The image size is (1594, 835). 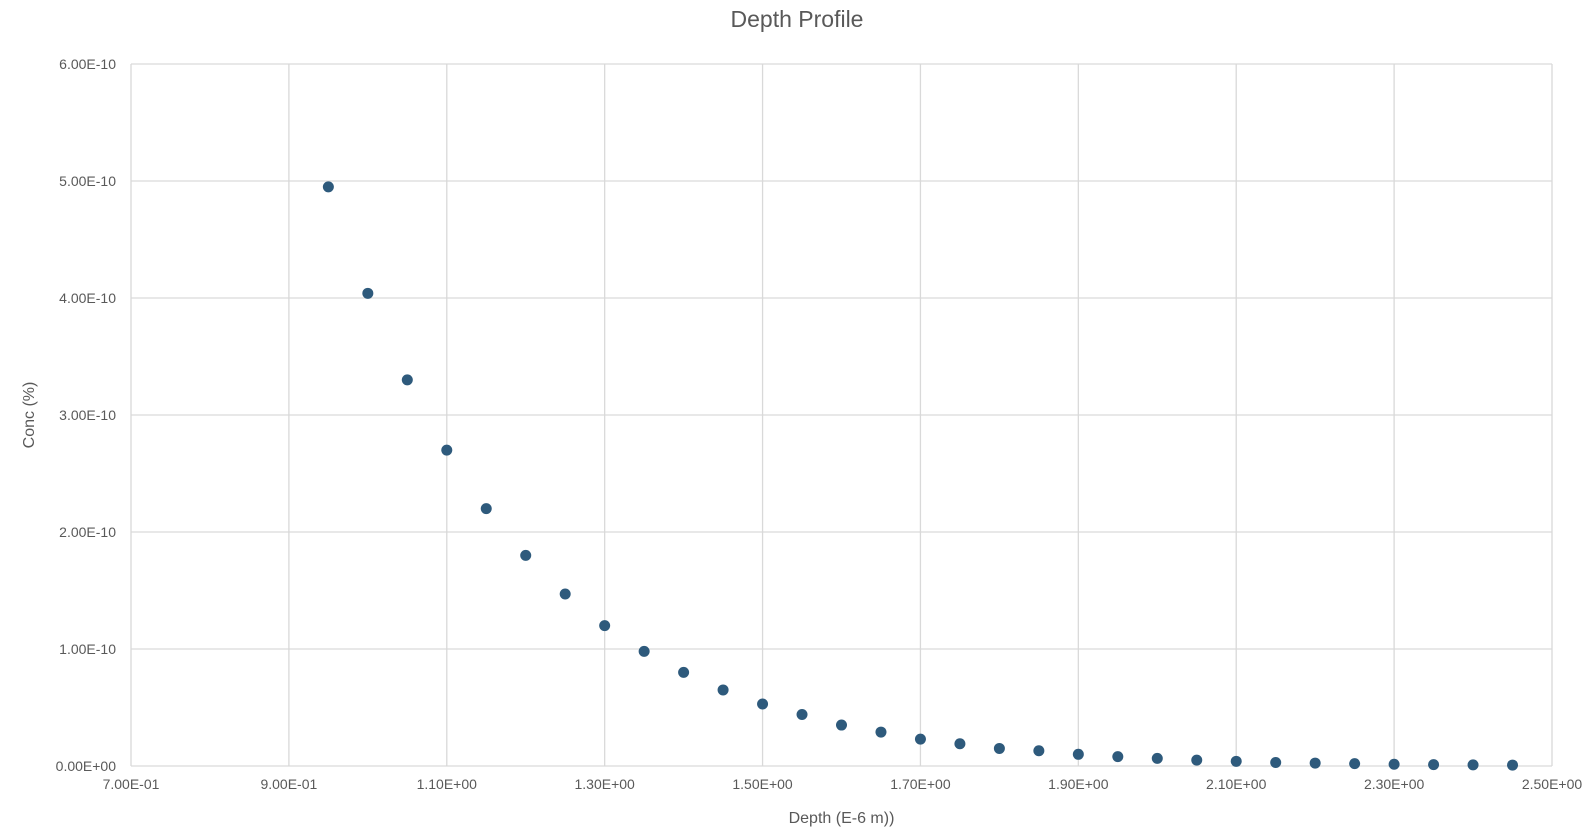 What do you see at coordinates (131, 784) in the screenshot?
I see `x-tick-label: 7.00E-01` at bounding box center [131, 784].